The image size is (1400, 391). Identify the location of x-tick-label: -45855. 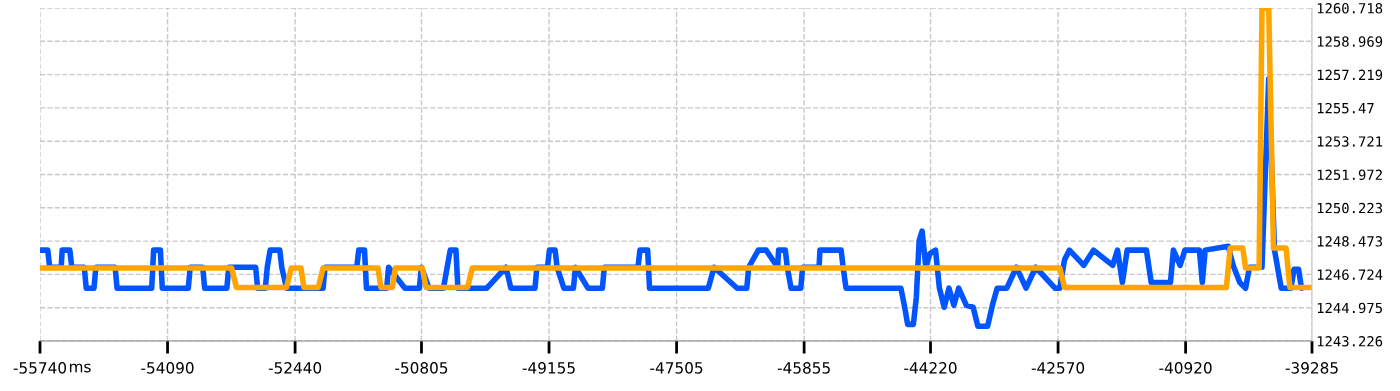
(803, 368).